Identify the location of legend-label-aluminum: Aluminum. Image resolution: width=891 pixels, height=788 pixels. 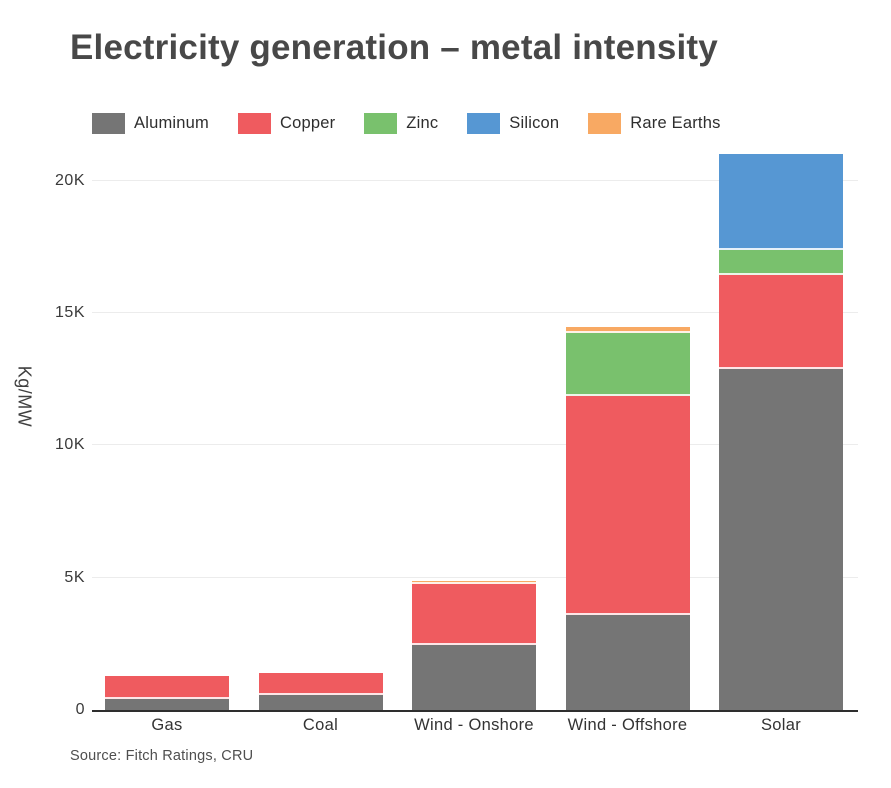
(171, 122).